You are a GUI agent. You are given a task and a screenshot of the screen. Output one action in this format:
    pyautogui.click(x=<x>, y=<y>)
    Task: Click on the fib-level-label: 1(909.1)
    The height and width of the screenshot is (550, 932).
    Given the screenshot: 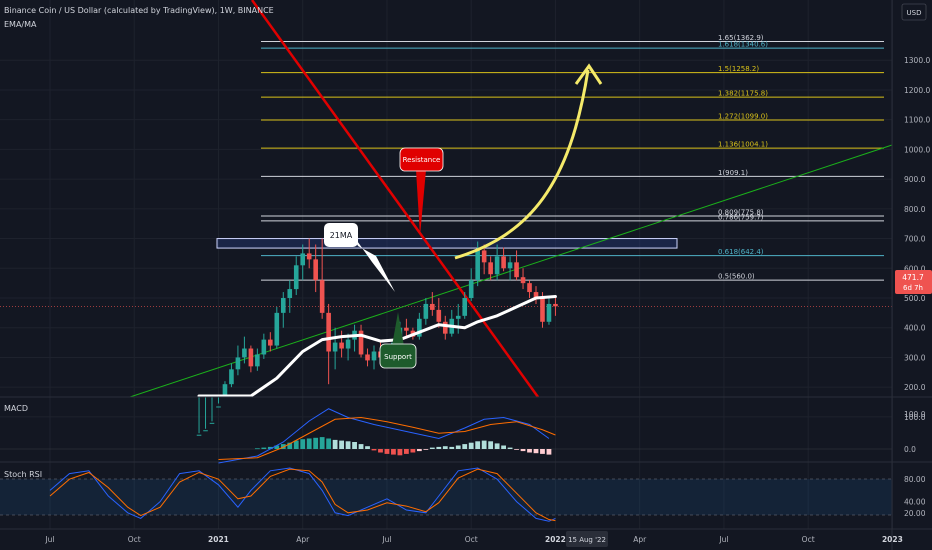 What is the action you would take?
    pyautogui.click(x=733, y=173)
    